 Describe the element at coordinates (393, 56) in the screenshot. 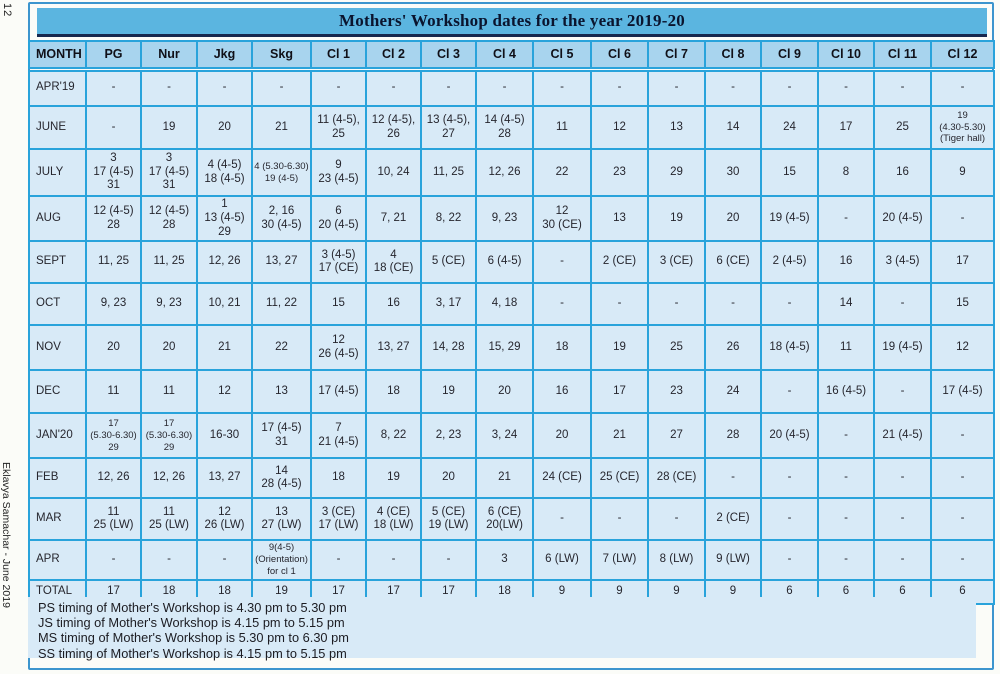

I see `column-header-cl-2: Cl 2` at that location.